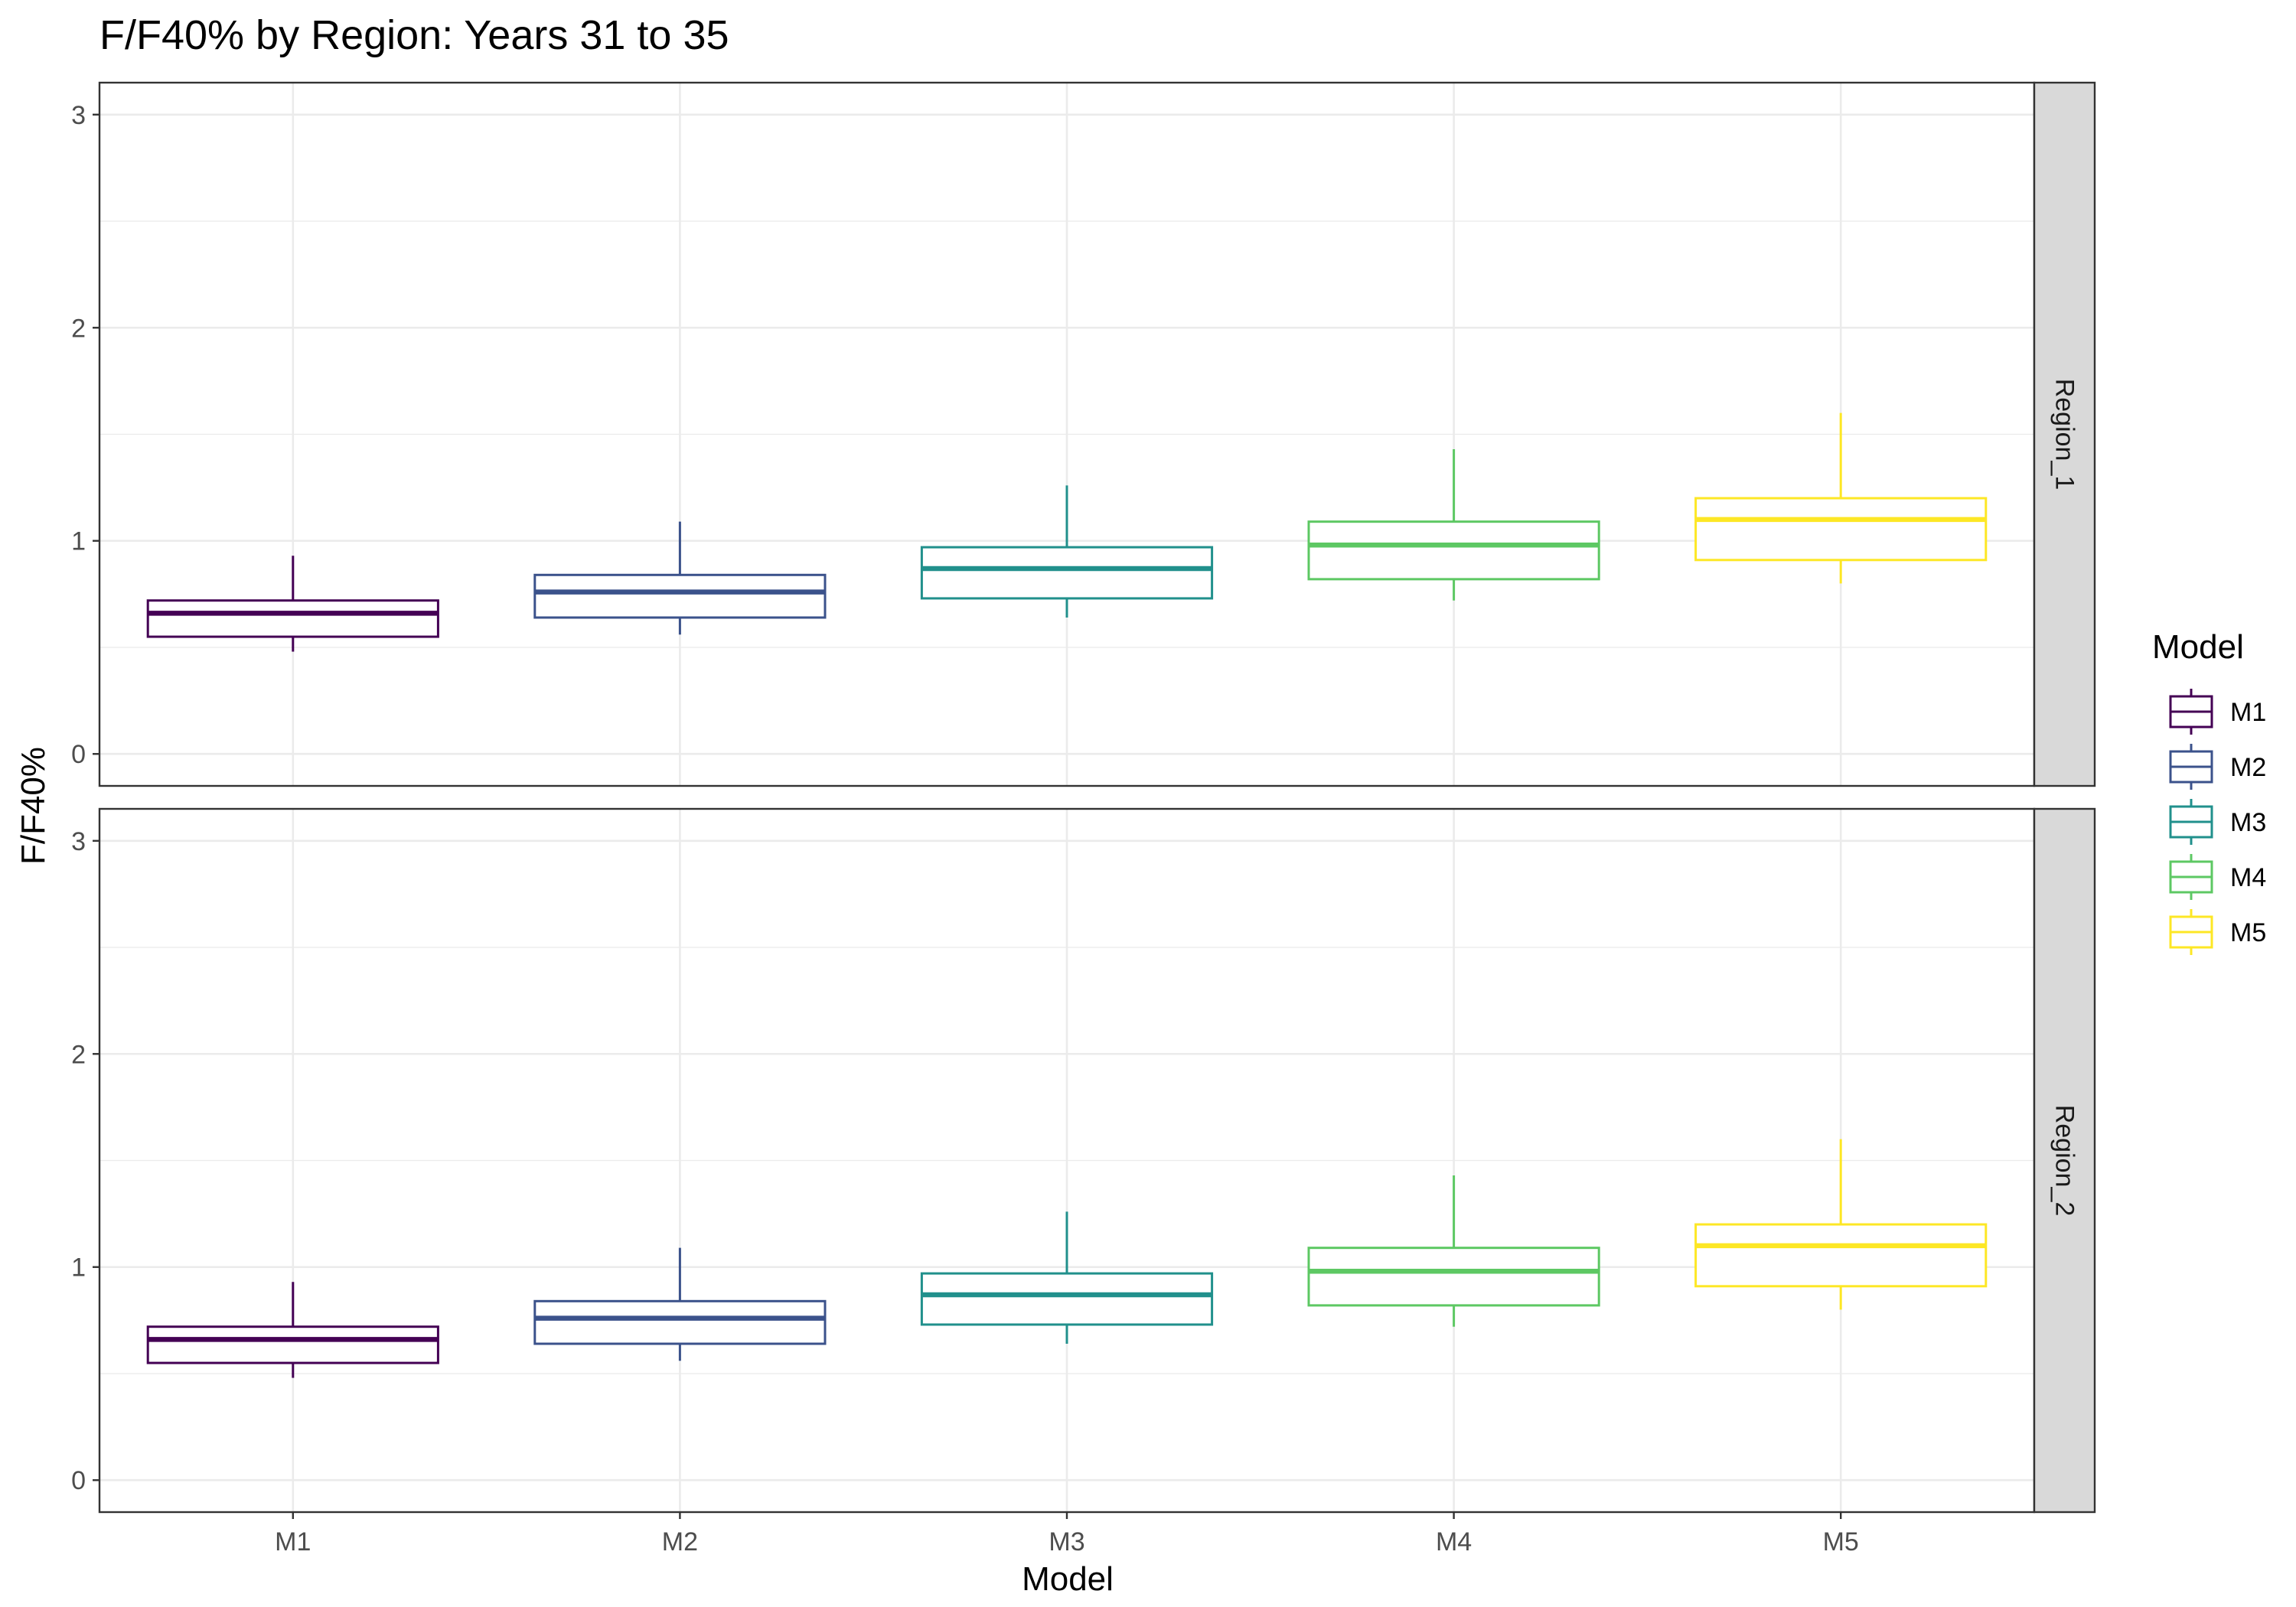 The width and height of the screenshot is (2296, 1607). Describe the element at coordinates (2248, 878) in the screenshot. I see `legend-label: M4` at that location.